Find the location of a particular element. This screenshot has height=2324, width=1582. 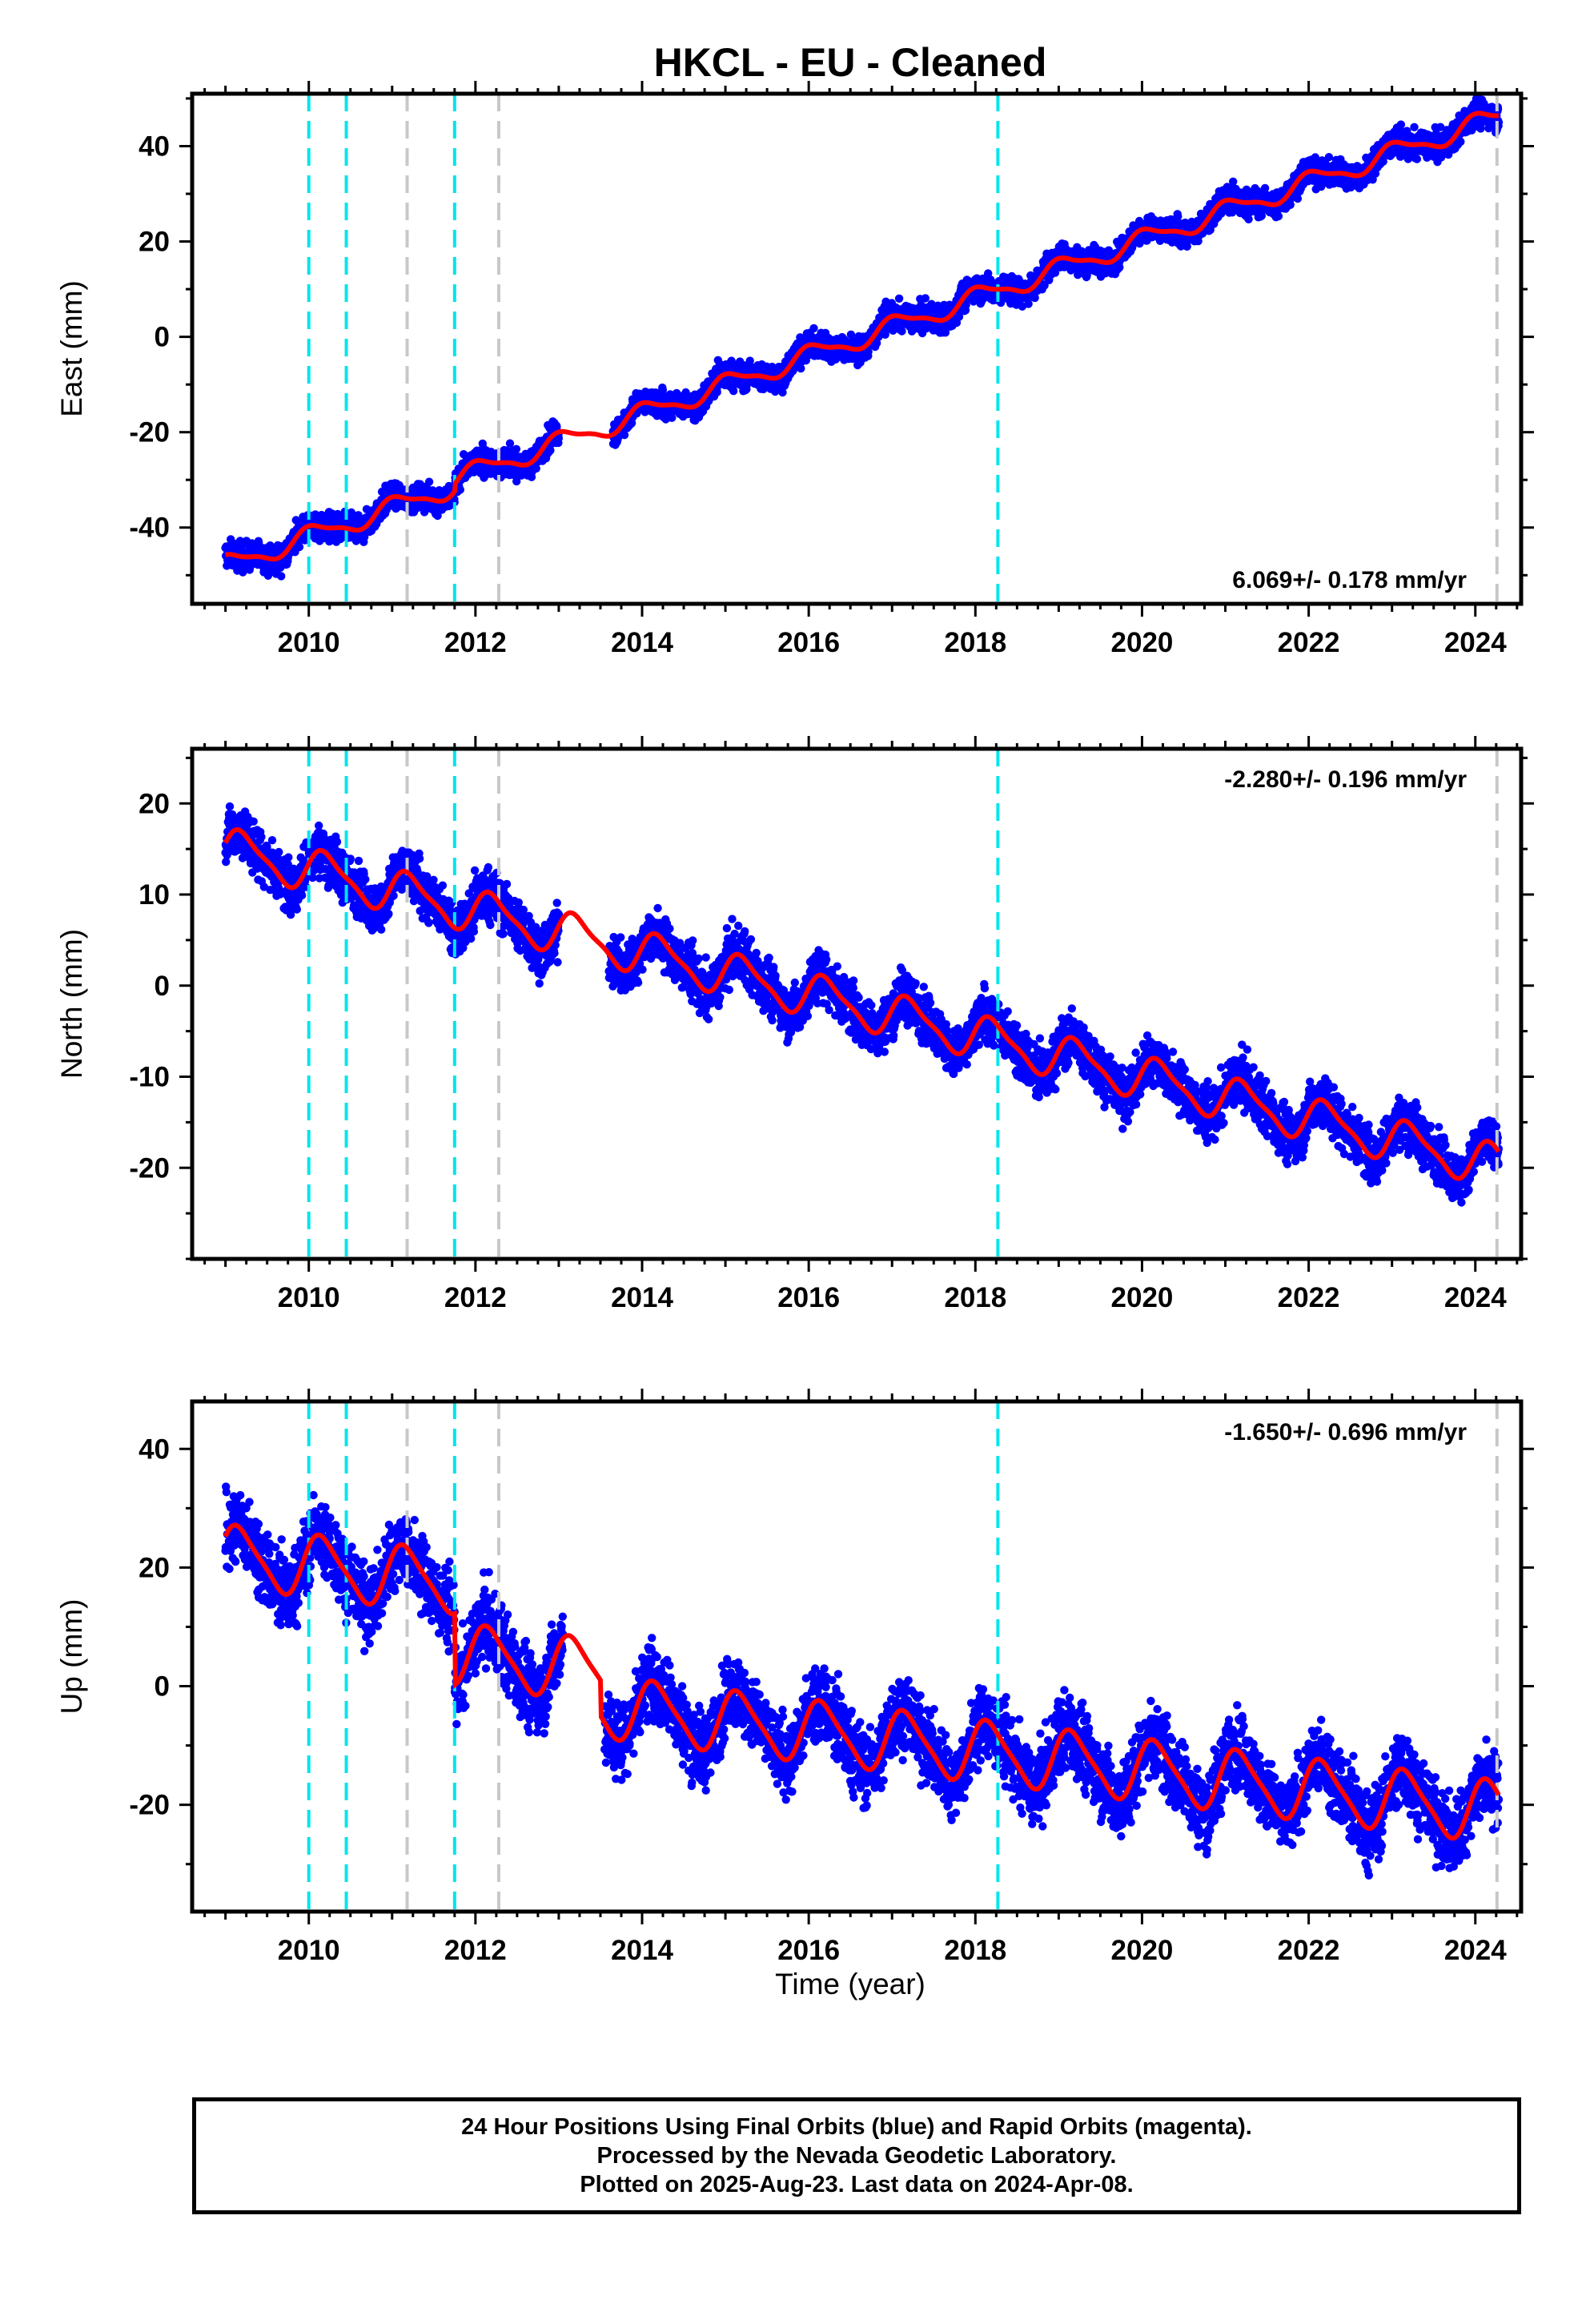

x-tick-label: 2012 is located at coordinates (475, 642).